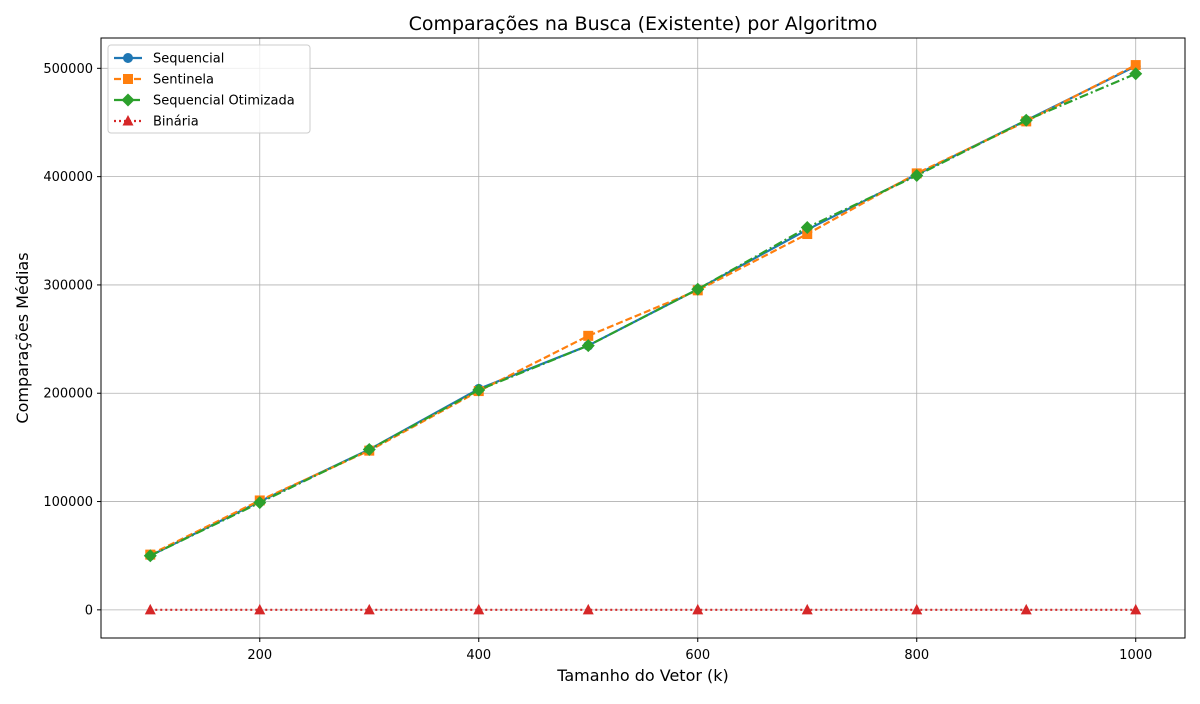 The image size is (1200, 704). Describe the element at coordinates (68, 177) in the screenshot. I see `y-tick-label: 400000` at that location.